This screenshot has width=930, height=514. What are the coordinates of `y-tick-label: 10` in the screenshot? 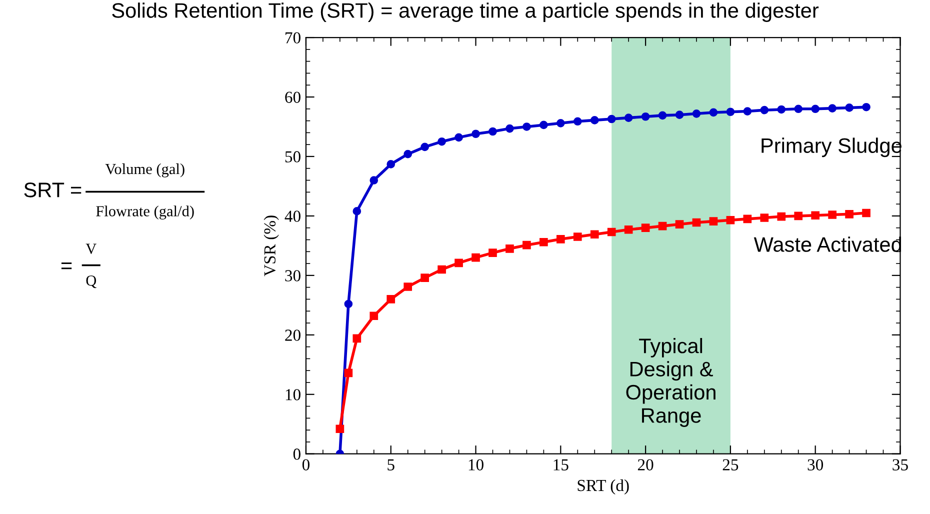 It's located at (293, 394).